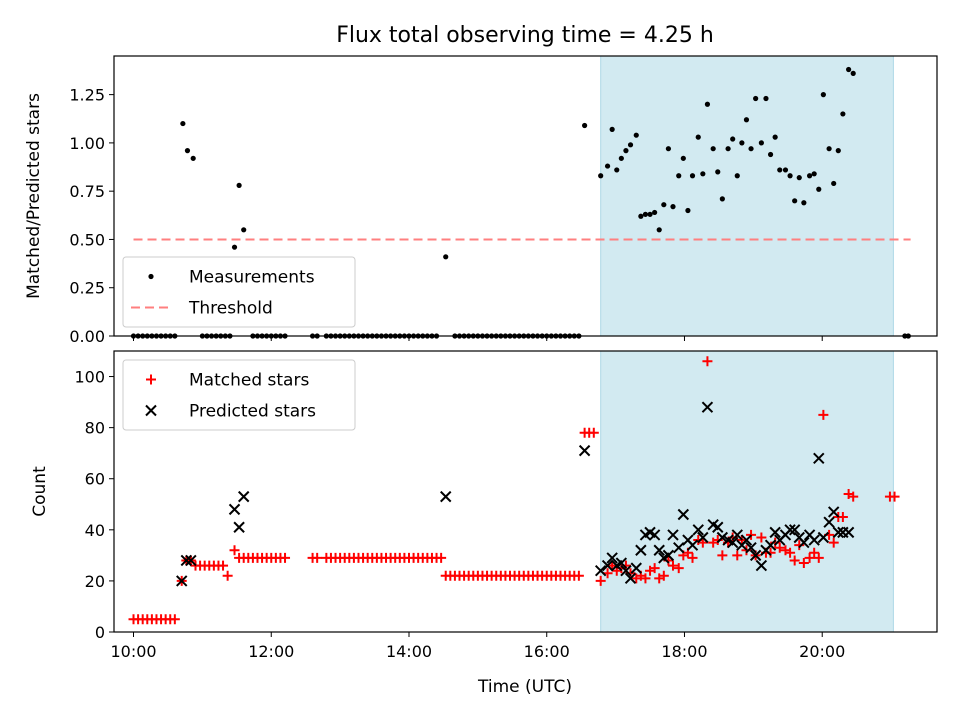 This screenshot has width=960, height=720. What do you see at coordinates (133, 651) in the screenshot?
I see `x-tick-label: 10:00` at bounding box center [133, 651].